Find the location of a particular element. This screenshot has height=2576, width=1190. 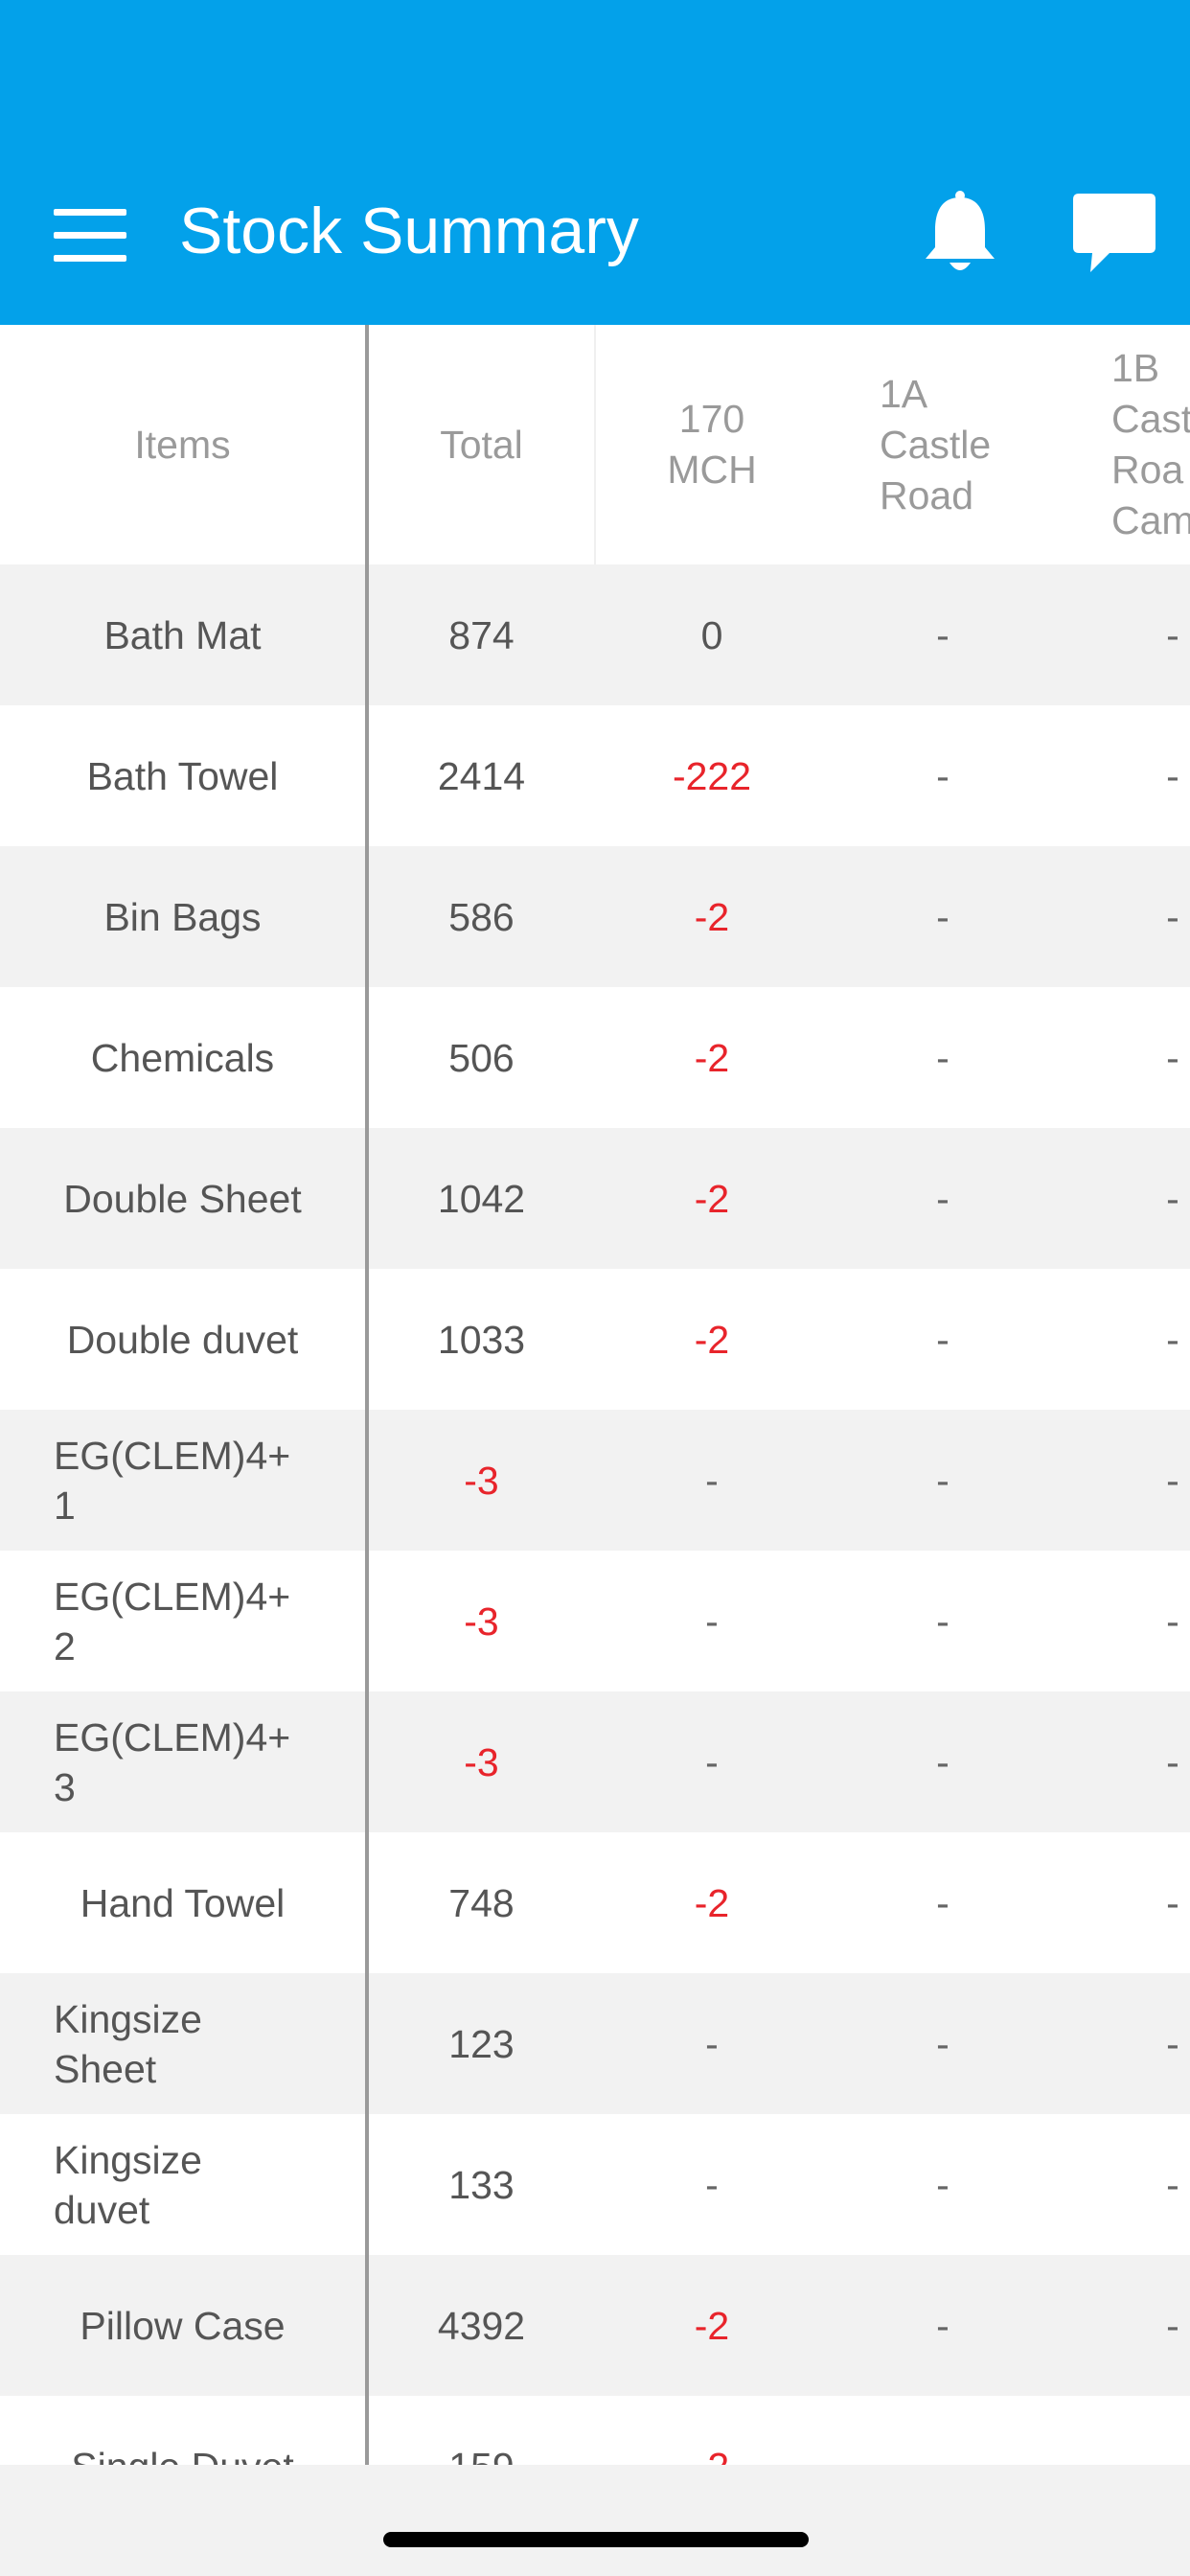

total-cell: 1033 is located at coordinates (482, 1339).